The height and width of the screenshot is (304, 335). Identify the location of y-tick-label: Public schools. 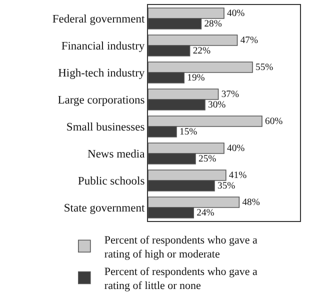
(112, 182).